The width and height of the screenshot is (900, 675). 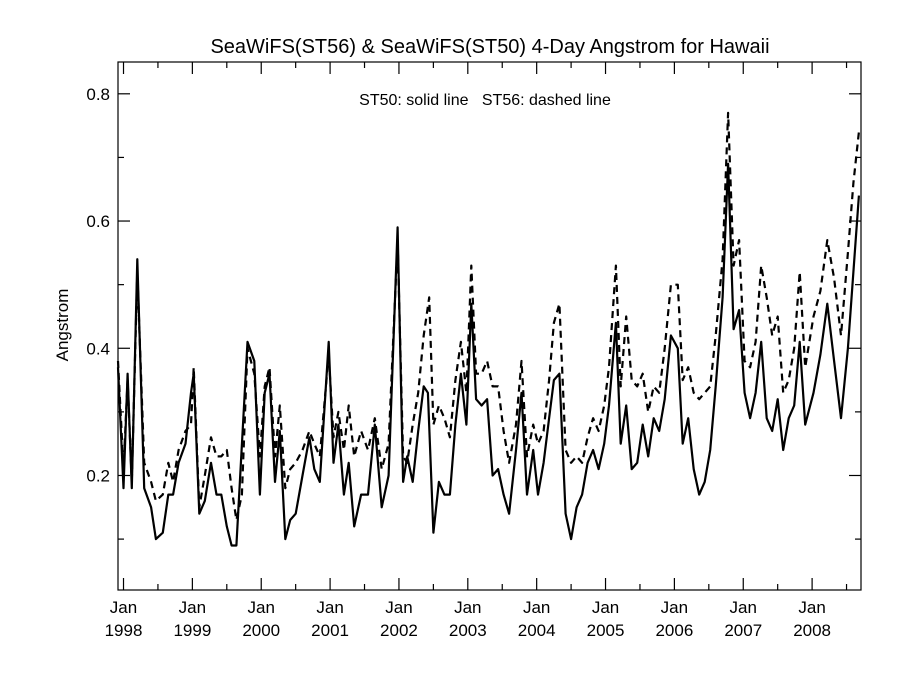 I want to click on y-tick-label: 0.6, so click(x=98, y=221).